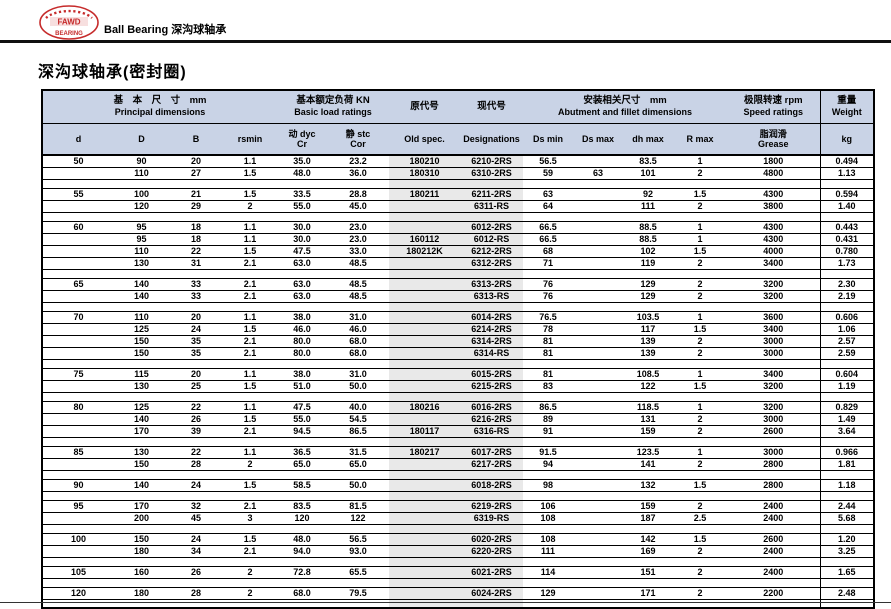 This screenshot has height=609, width=891. What do you see at coordinates (458, 206) in the screenshot?
I see `table-row: 120 29 2 55.0 45.0 6311-RS 64 111 2 3800 1.40` at bounding box center [458, 206].